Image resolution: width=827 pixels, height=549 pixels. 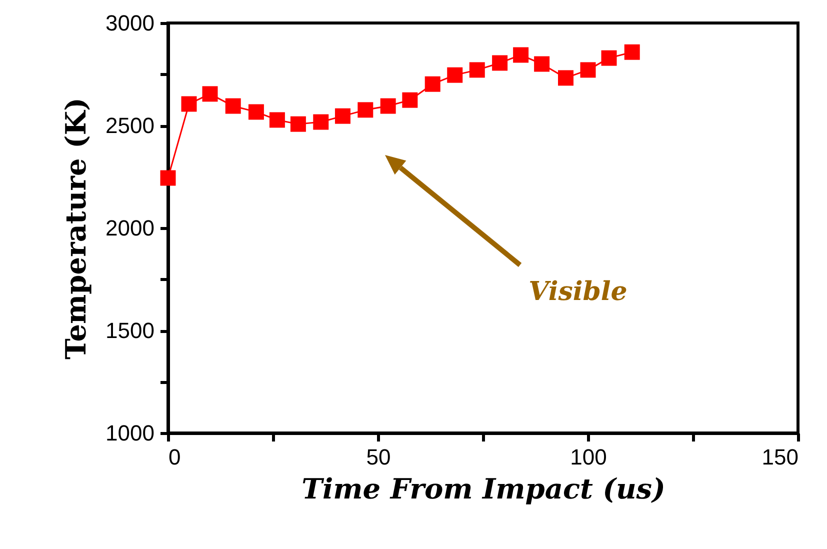 What do you see at coordinates (578, 292) in the screenshot?
I see `annotation: Visible` at bounding box center [578, 292].